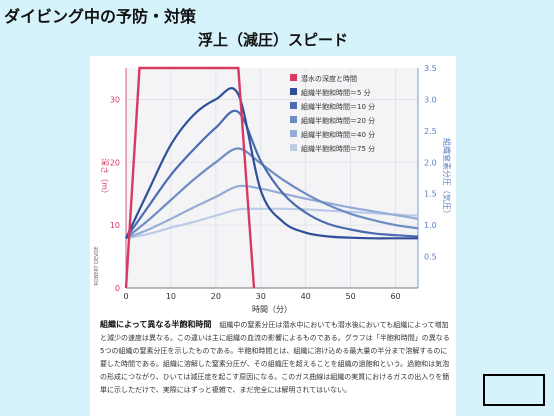 The width and height of the screenshot is (554, 416). I want to click on x-tick-label: 10, so click(171, 296).